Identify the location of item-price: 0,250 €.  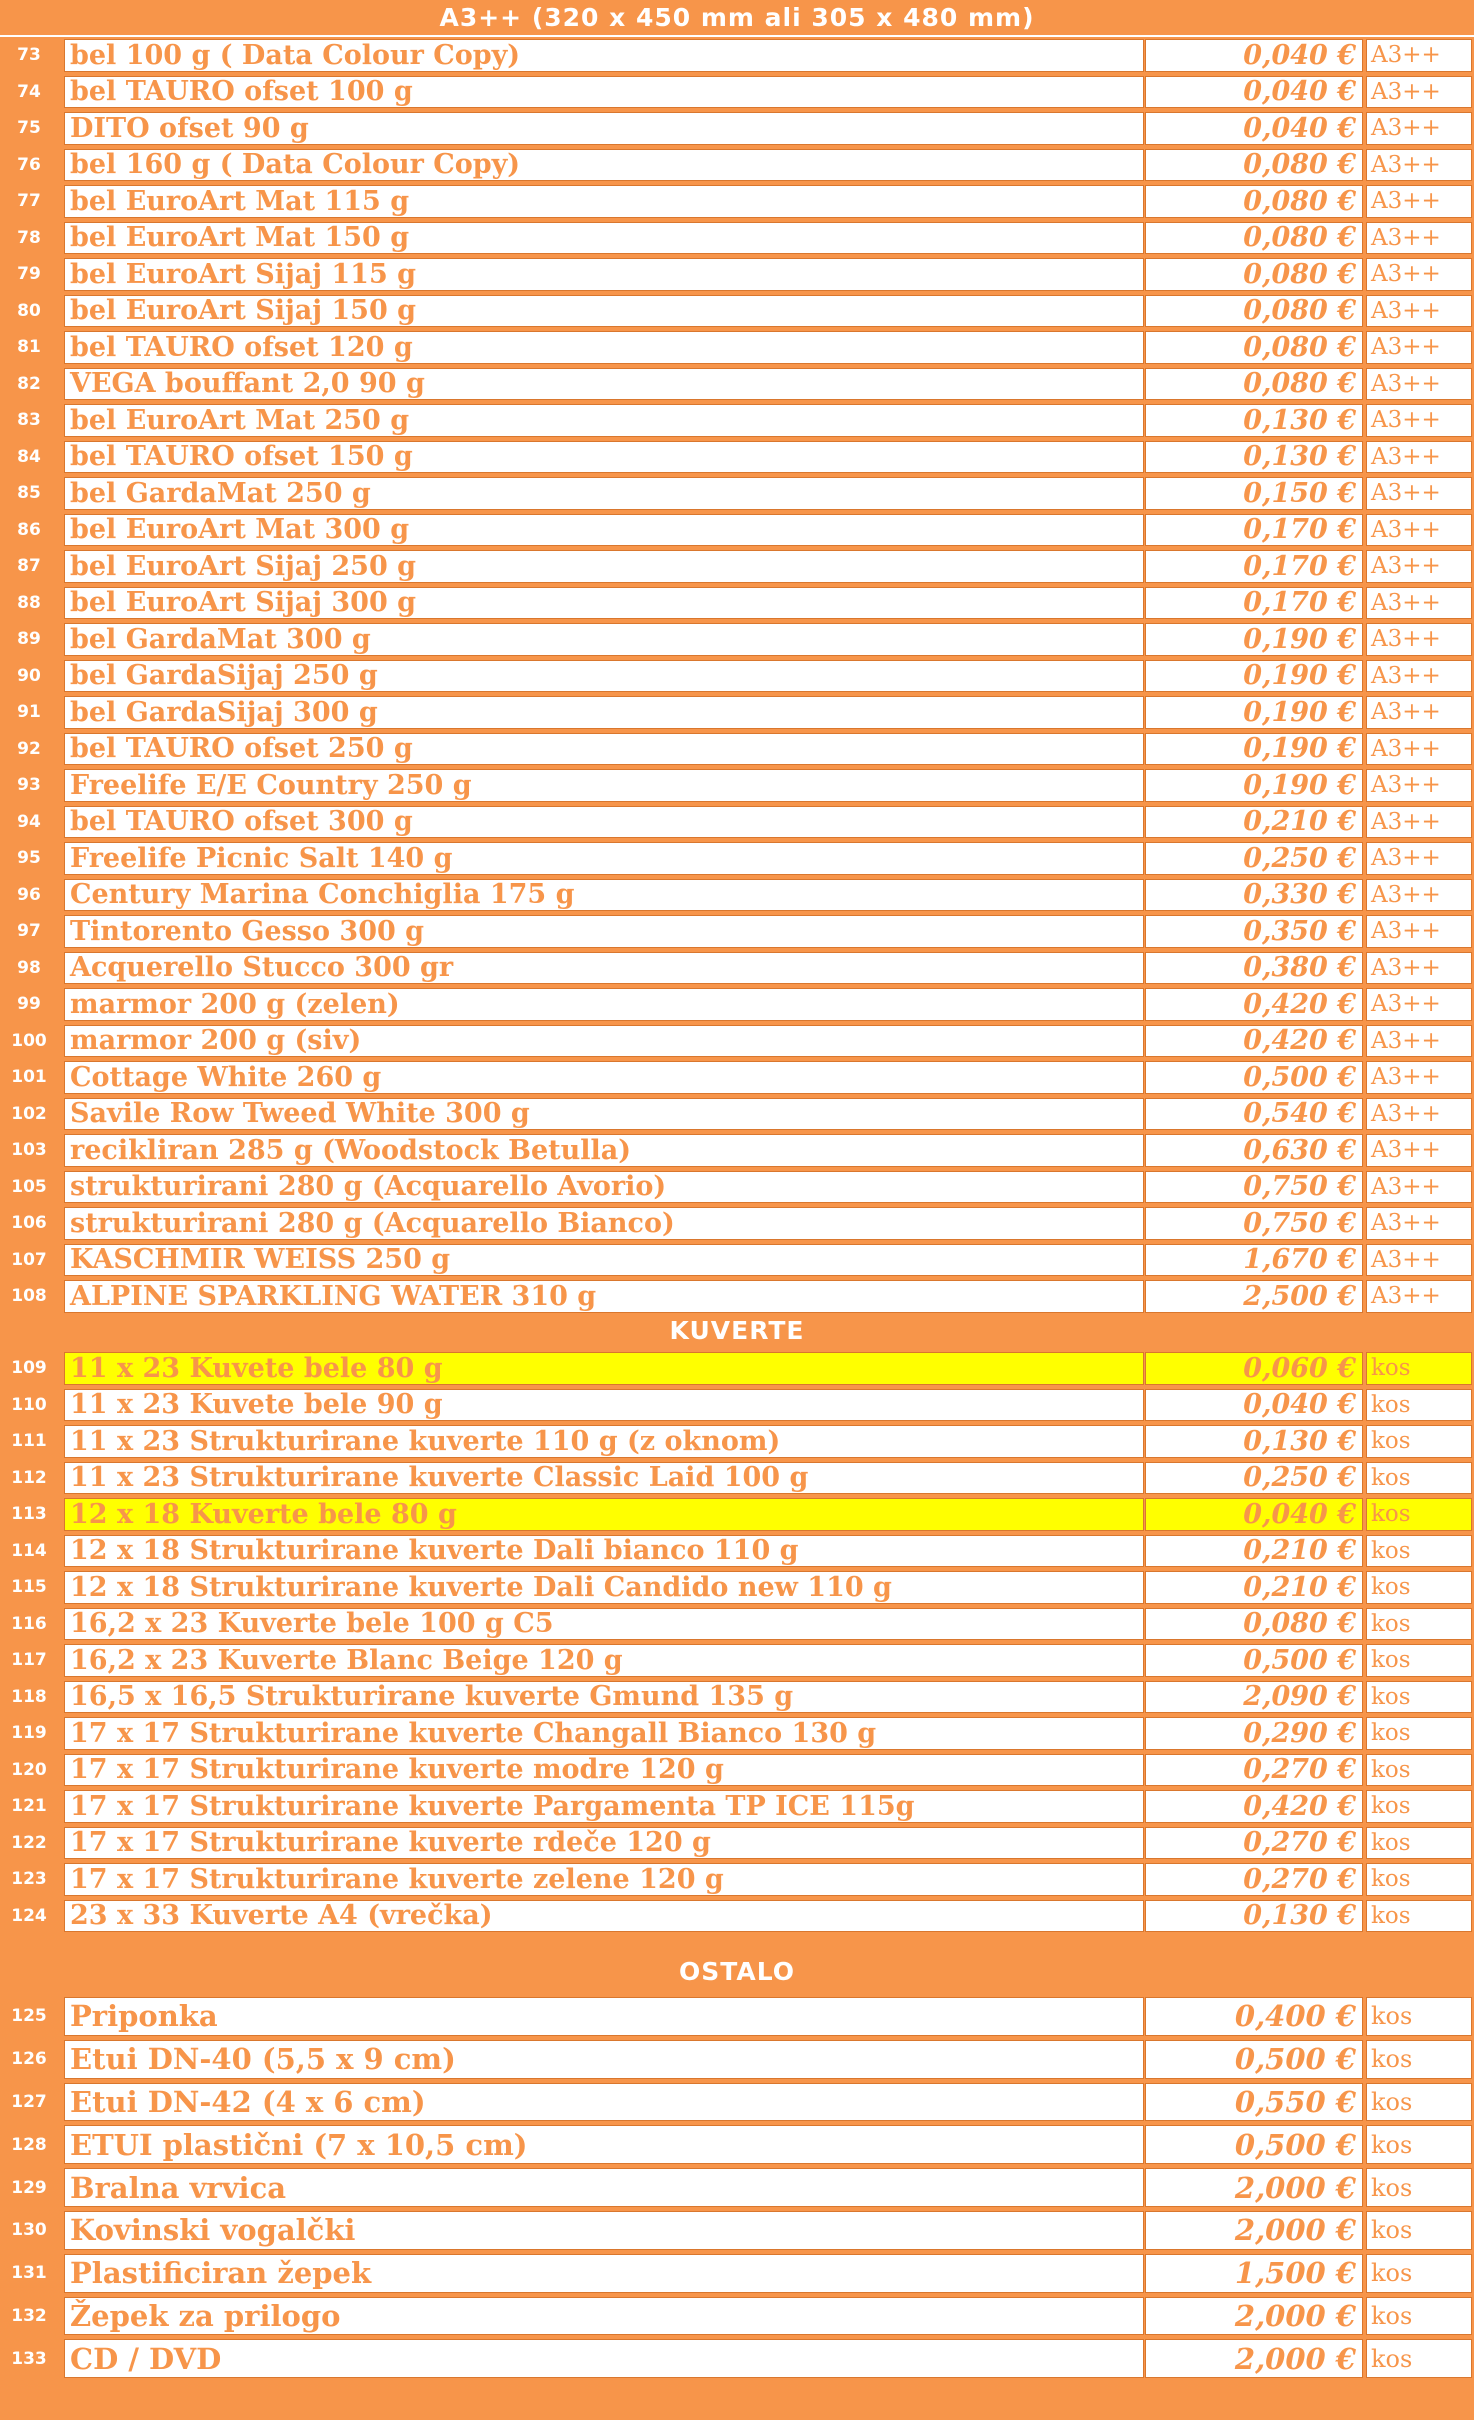
(1254, 858).